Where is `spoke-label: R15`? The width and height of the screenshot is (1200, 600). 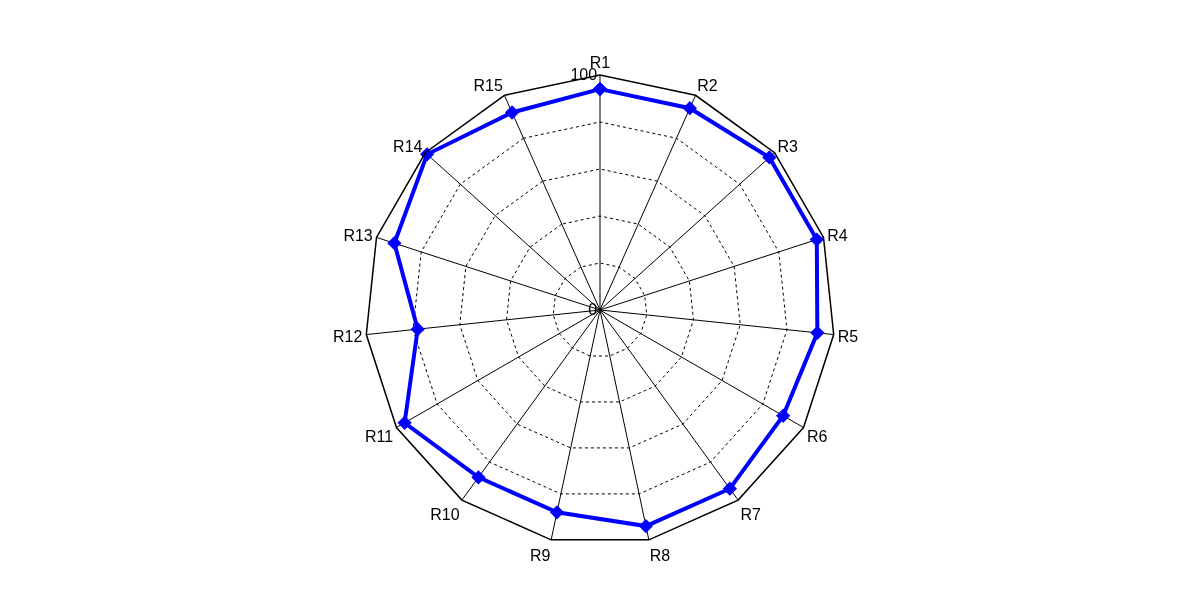
spoke-label: R15 is located at coordinates (488, 86).